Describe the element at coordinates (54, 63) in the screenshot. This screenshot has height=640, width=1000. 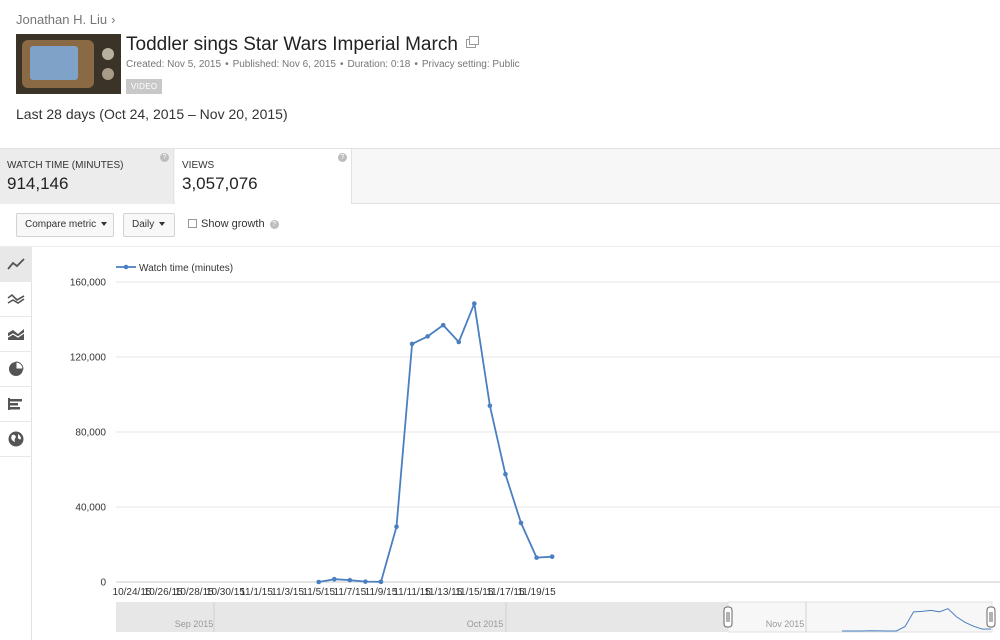
I see `thumbnail-screen-shape` at that location.